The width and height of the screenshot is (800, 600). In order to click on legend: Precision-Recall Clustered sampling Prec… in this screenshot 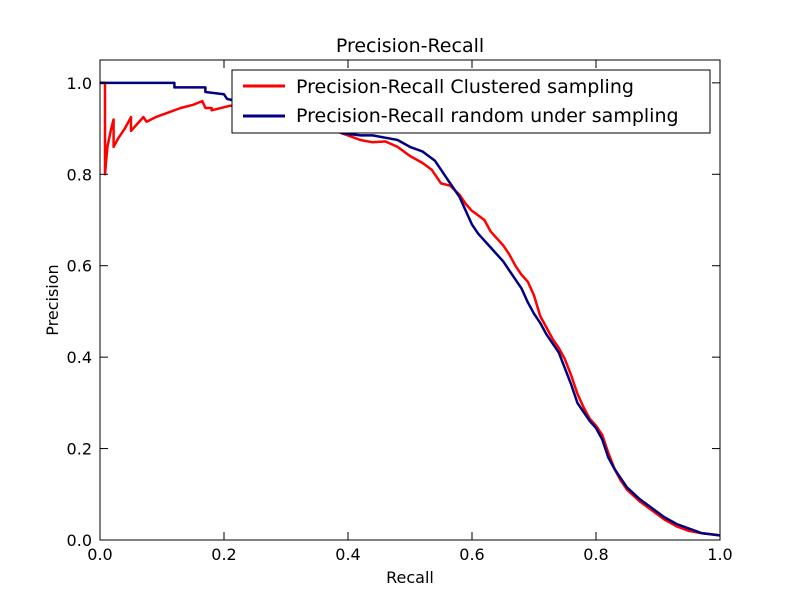, I will do `click(471, 101)`.